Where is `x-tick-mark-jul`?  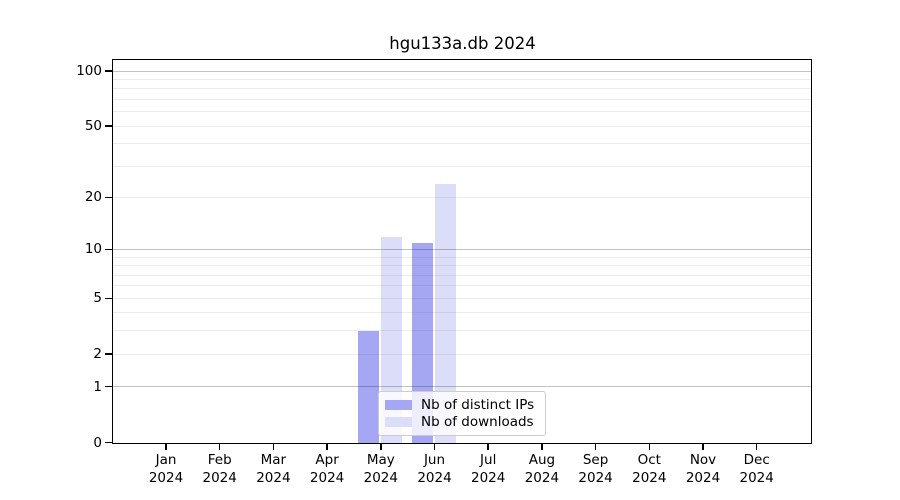
x-tick-mark-jul is located at coordinates (488, 446).